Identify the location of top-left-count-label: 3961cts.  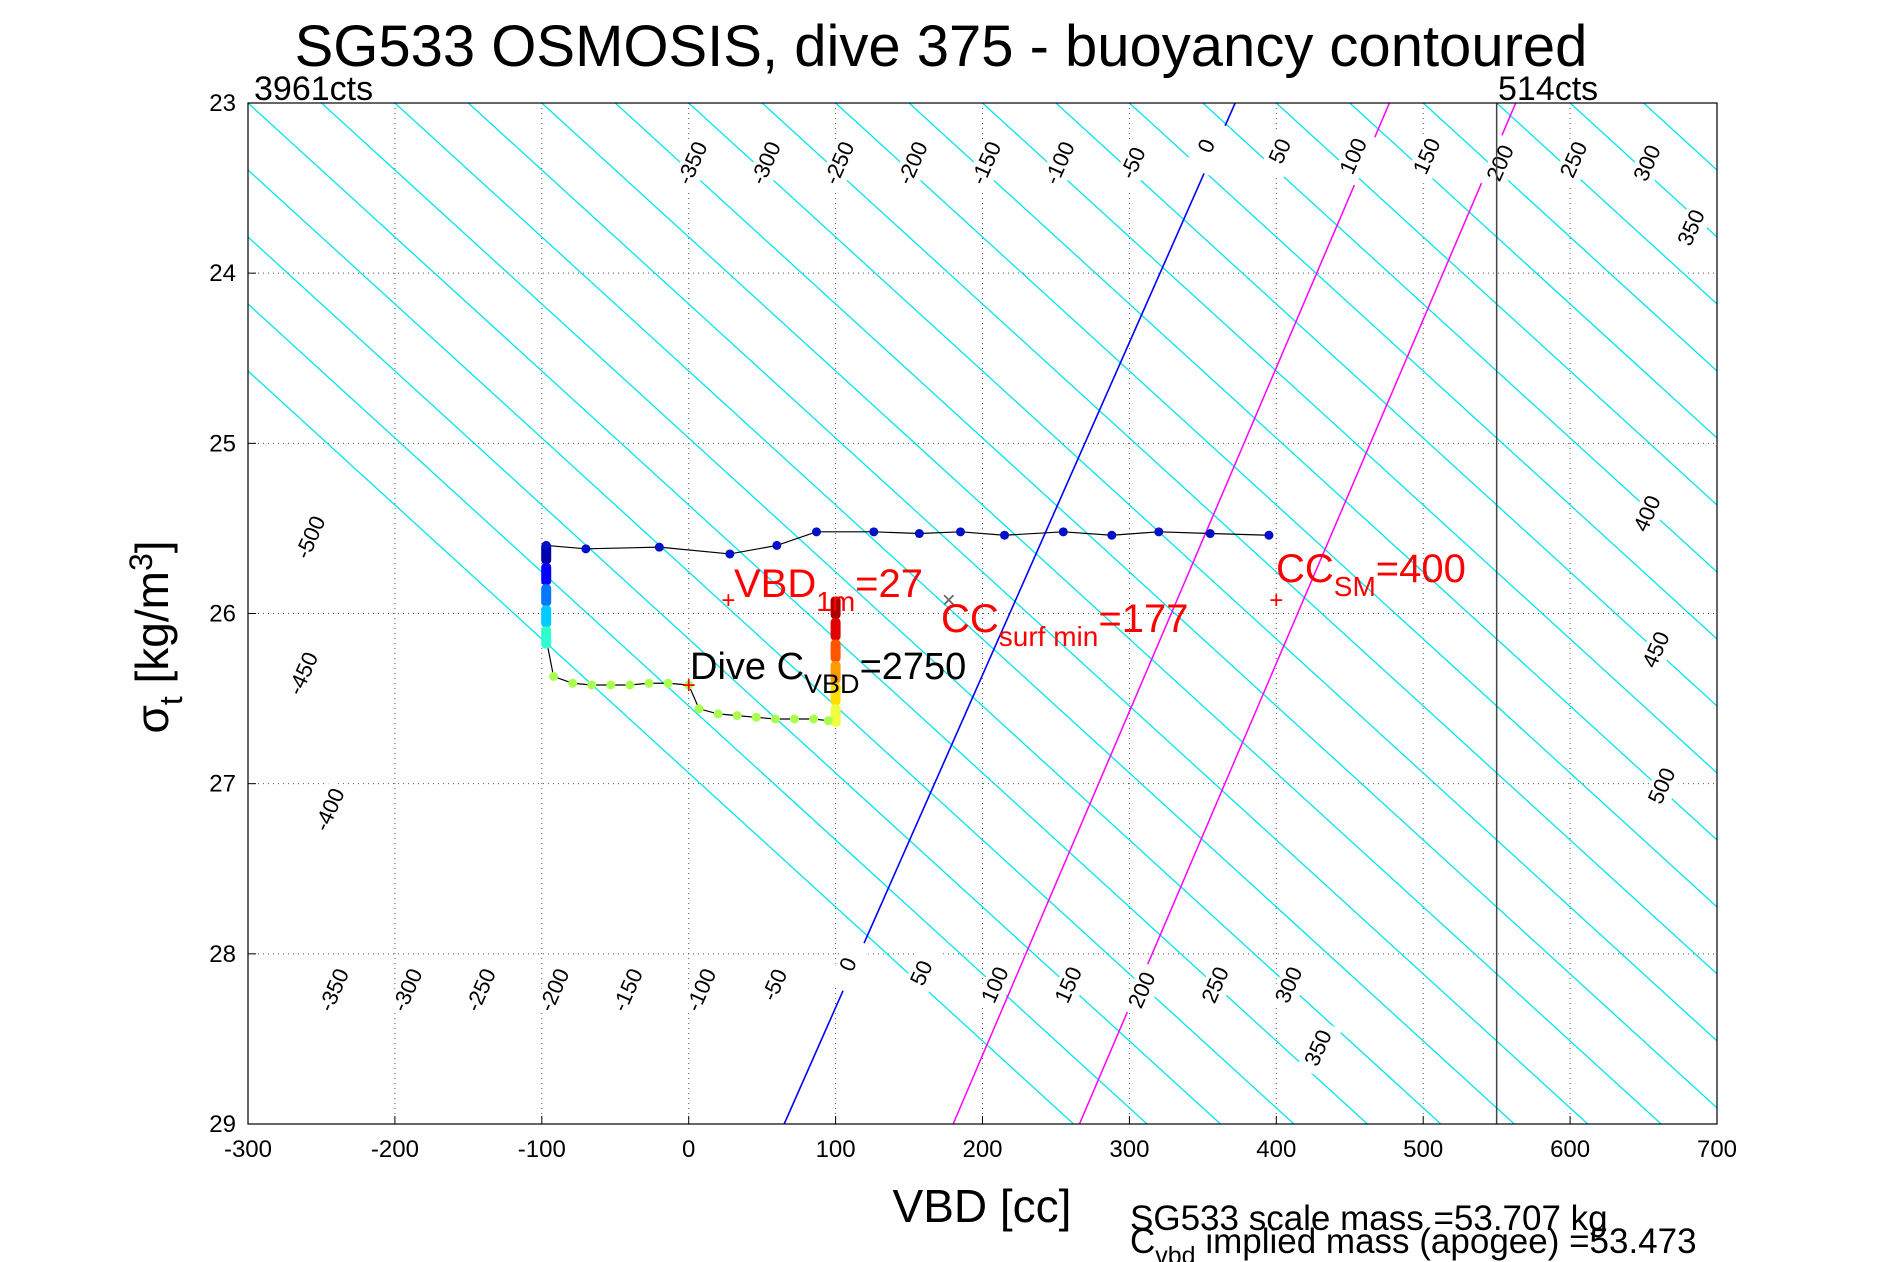
(313, 89).